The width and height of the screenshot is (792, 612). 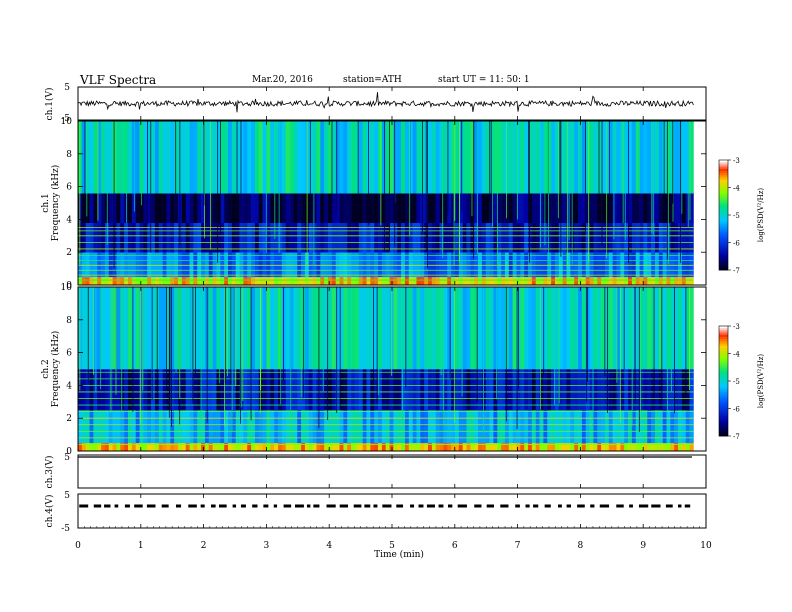 I want to click on ch4-waveform-panel: 5 -5 ch.4(V), so click(x=375, y=512).